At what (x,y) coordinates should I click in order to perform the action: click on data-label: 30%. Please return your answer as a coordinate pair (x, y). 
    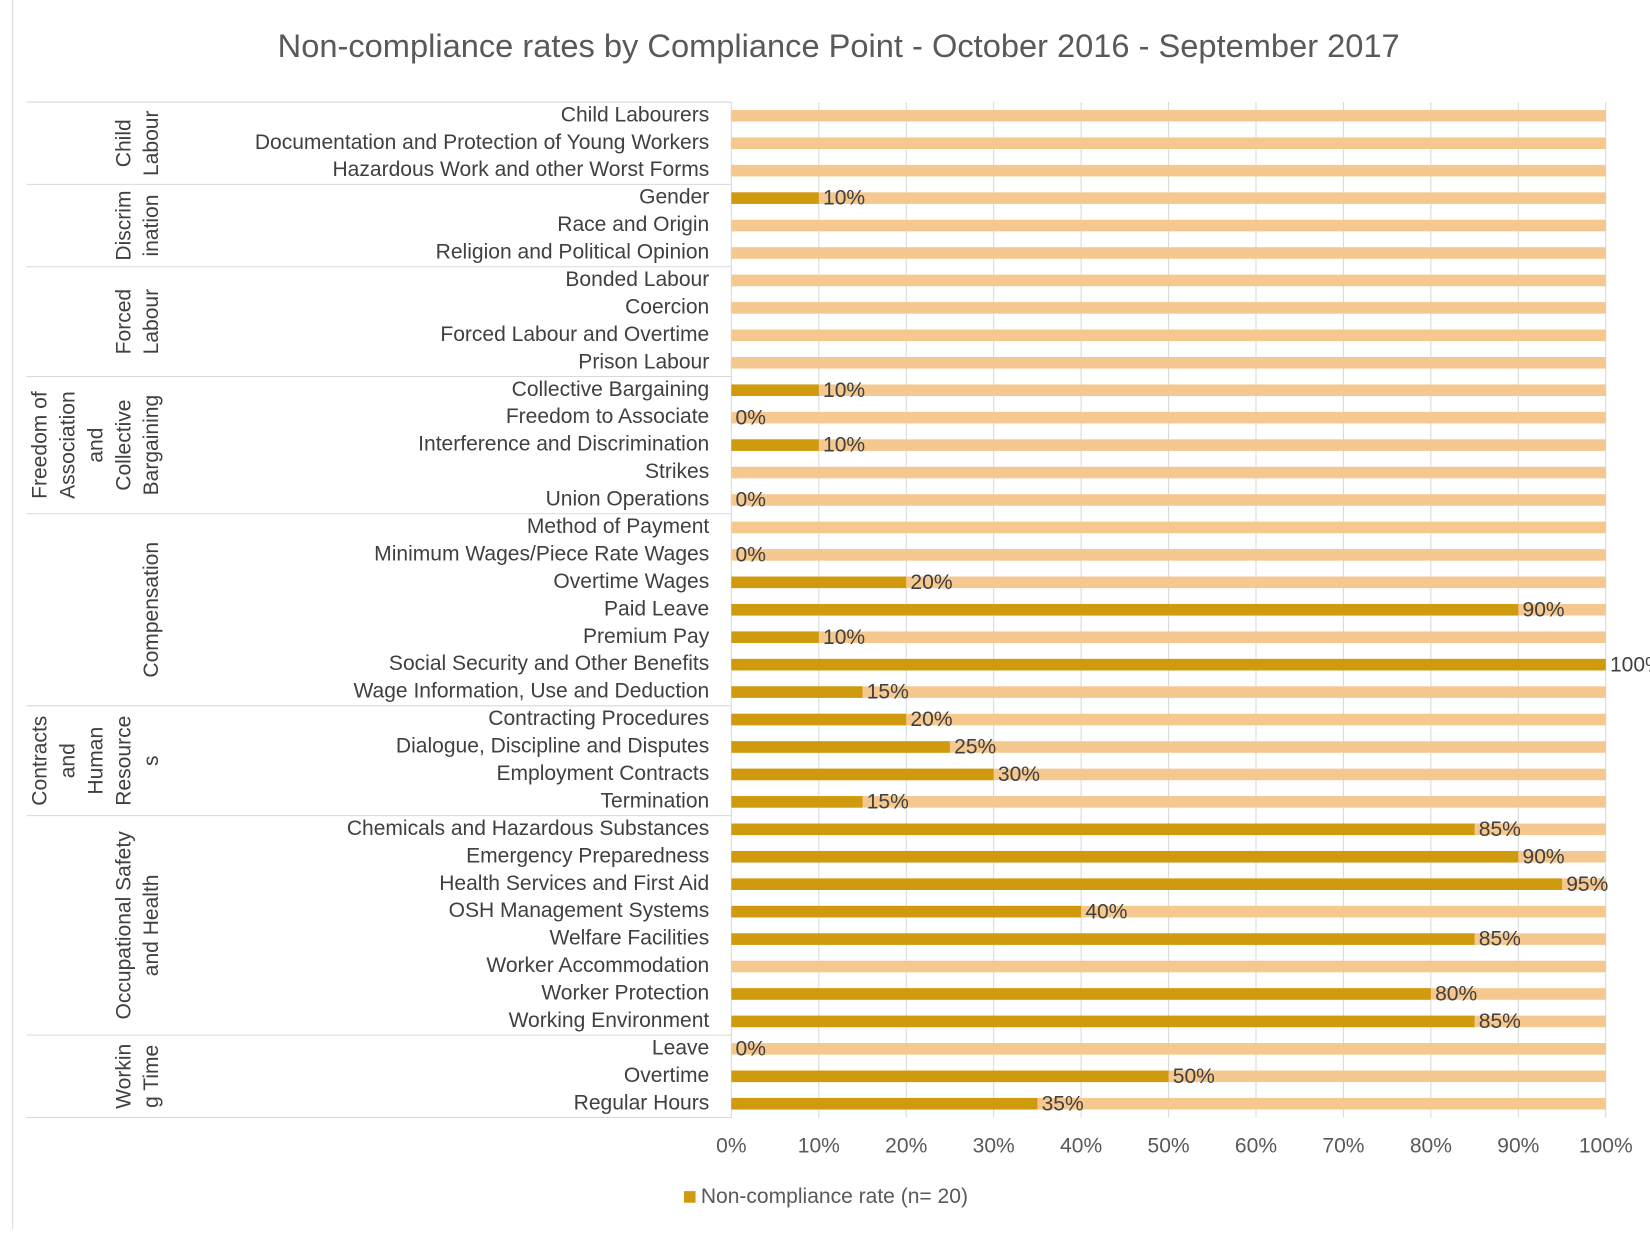
    Looking at the image, I should click on (1019, 774).